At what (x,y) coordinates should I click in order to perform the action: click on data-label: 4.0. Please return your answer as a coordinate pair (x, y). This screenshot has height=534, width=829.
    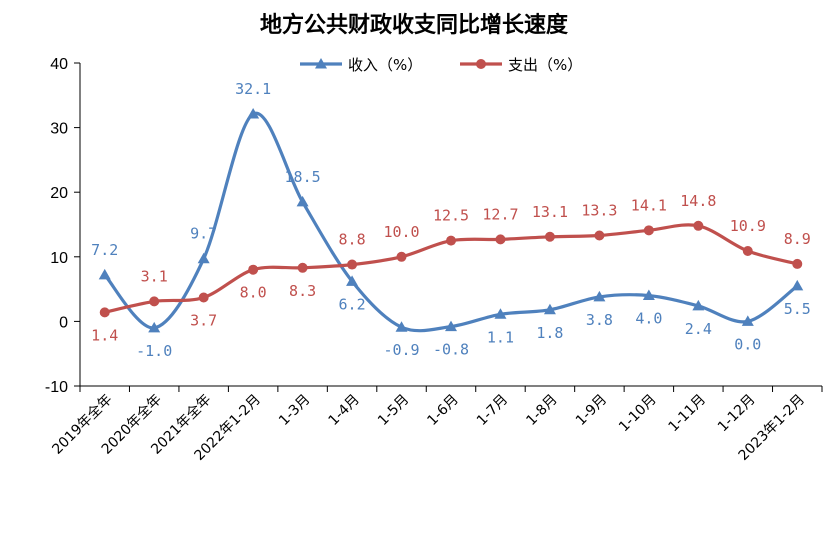
    Looking at the image, I should click on (648, 319).